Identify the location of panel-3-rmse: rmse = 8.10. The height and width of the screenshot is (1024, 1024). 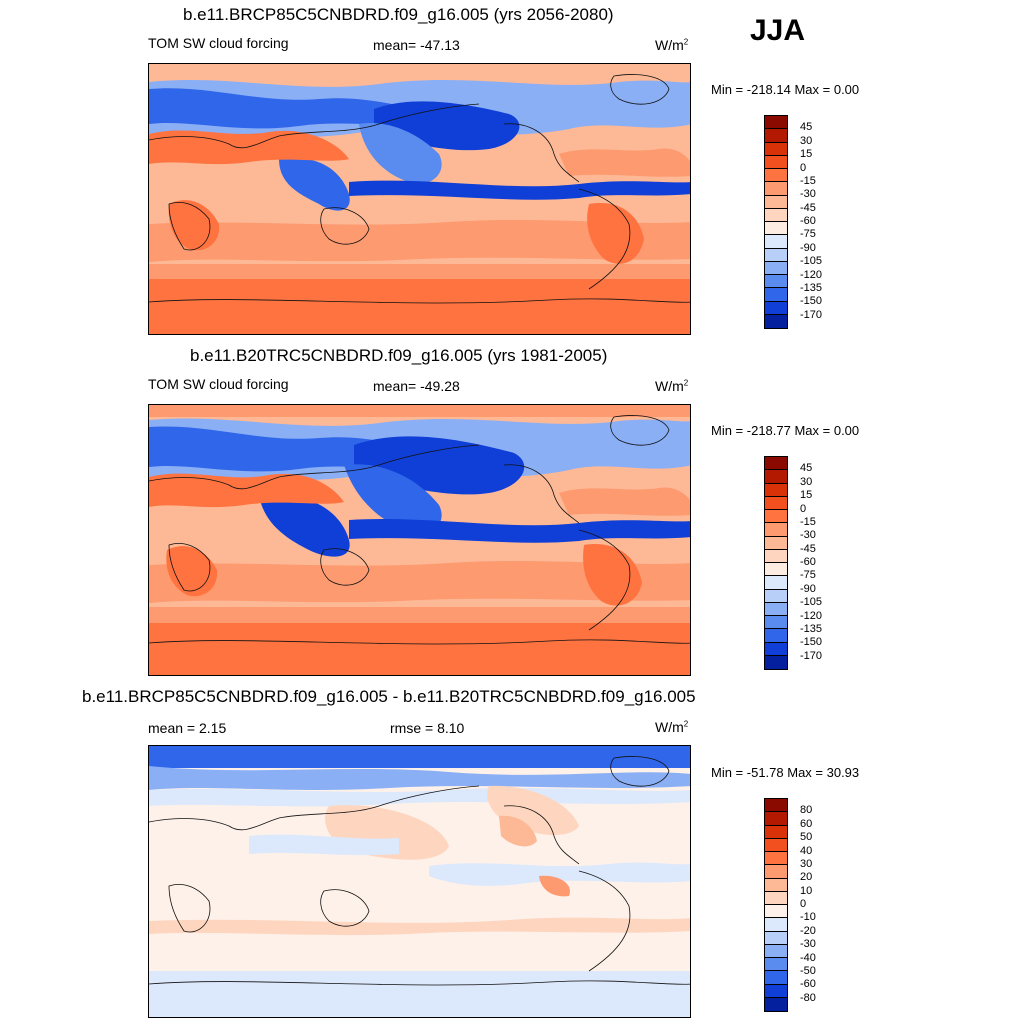
(427, 728).